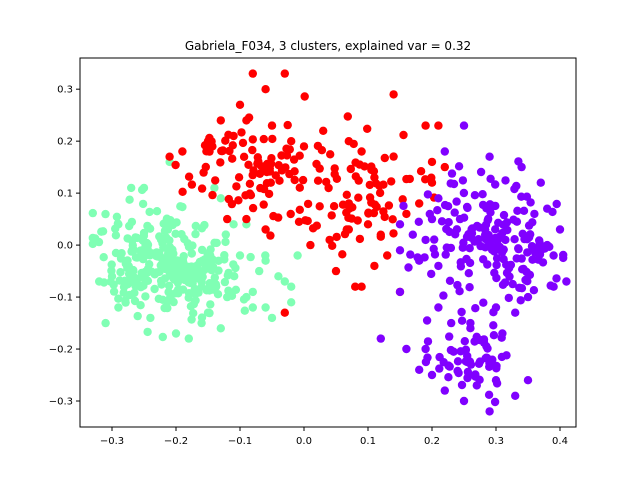 This screenshot has width=640, height=485. Describe the element at coordinates (560, 441) in the screenshot. I see `x-tick-label: 0.4` at that location.